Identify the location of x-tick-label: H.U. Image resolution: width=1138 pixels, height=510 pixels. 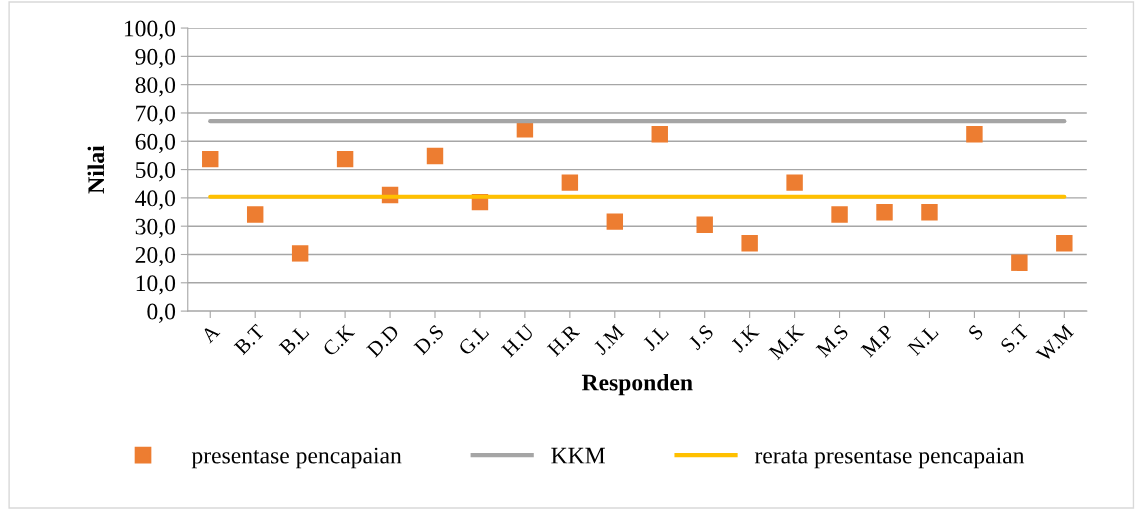
(518, 340).